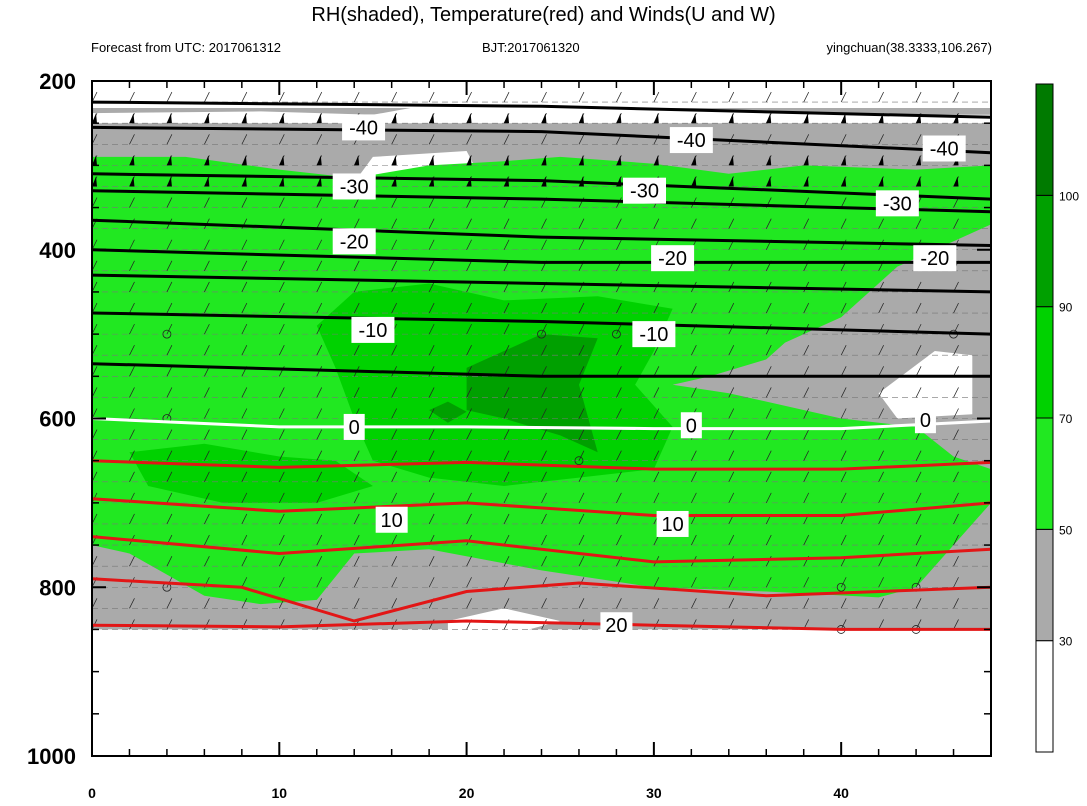 This screenshot has width=1087, height=806. Describe the element at coordinates (691, 426) in the screenshot. I see `contour-label: 0` at that location.